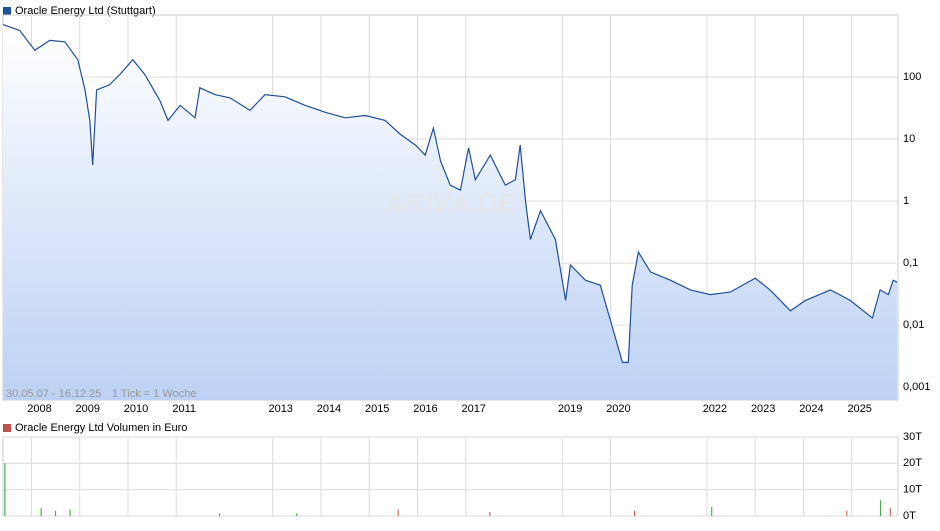  What do you see at coordinates (618, 409) in the screenshot?
I see `x-tick-label: 2020` at bounding box center [618, 409].